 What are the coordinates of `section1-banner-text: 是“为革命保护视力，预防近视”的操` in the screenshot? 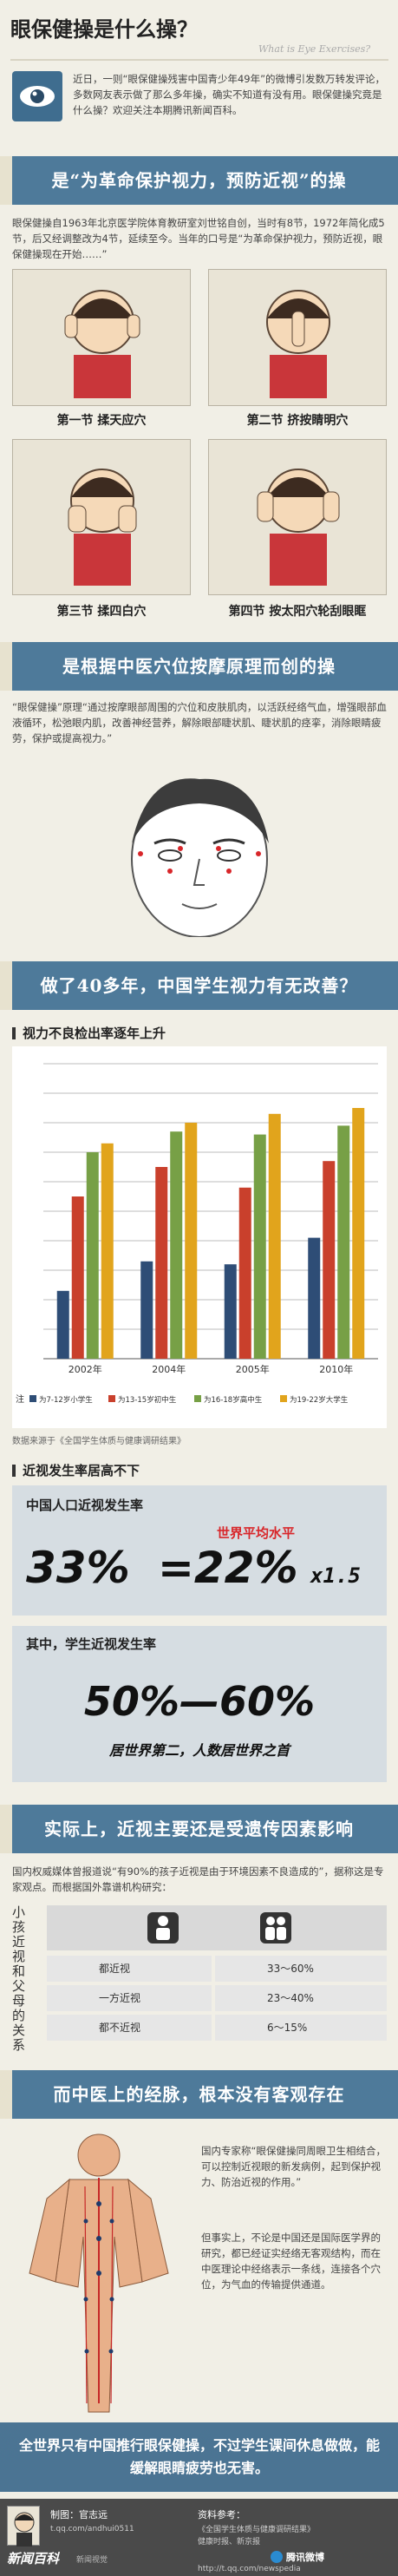 It's located at (199, 180).